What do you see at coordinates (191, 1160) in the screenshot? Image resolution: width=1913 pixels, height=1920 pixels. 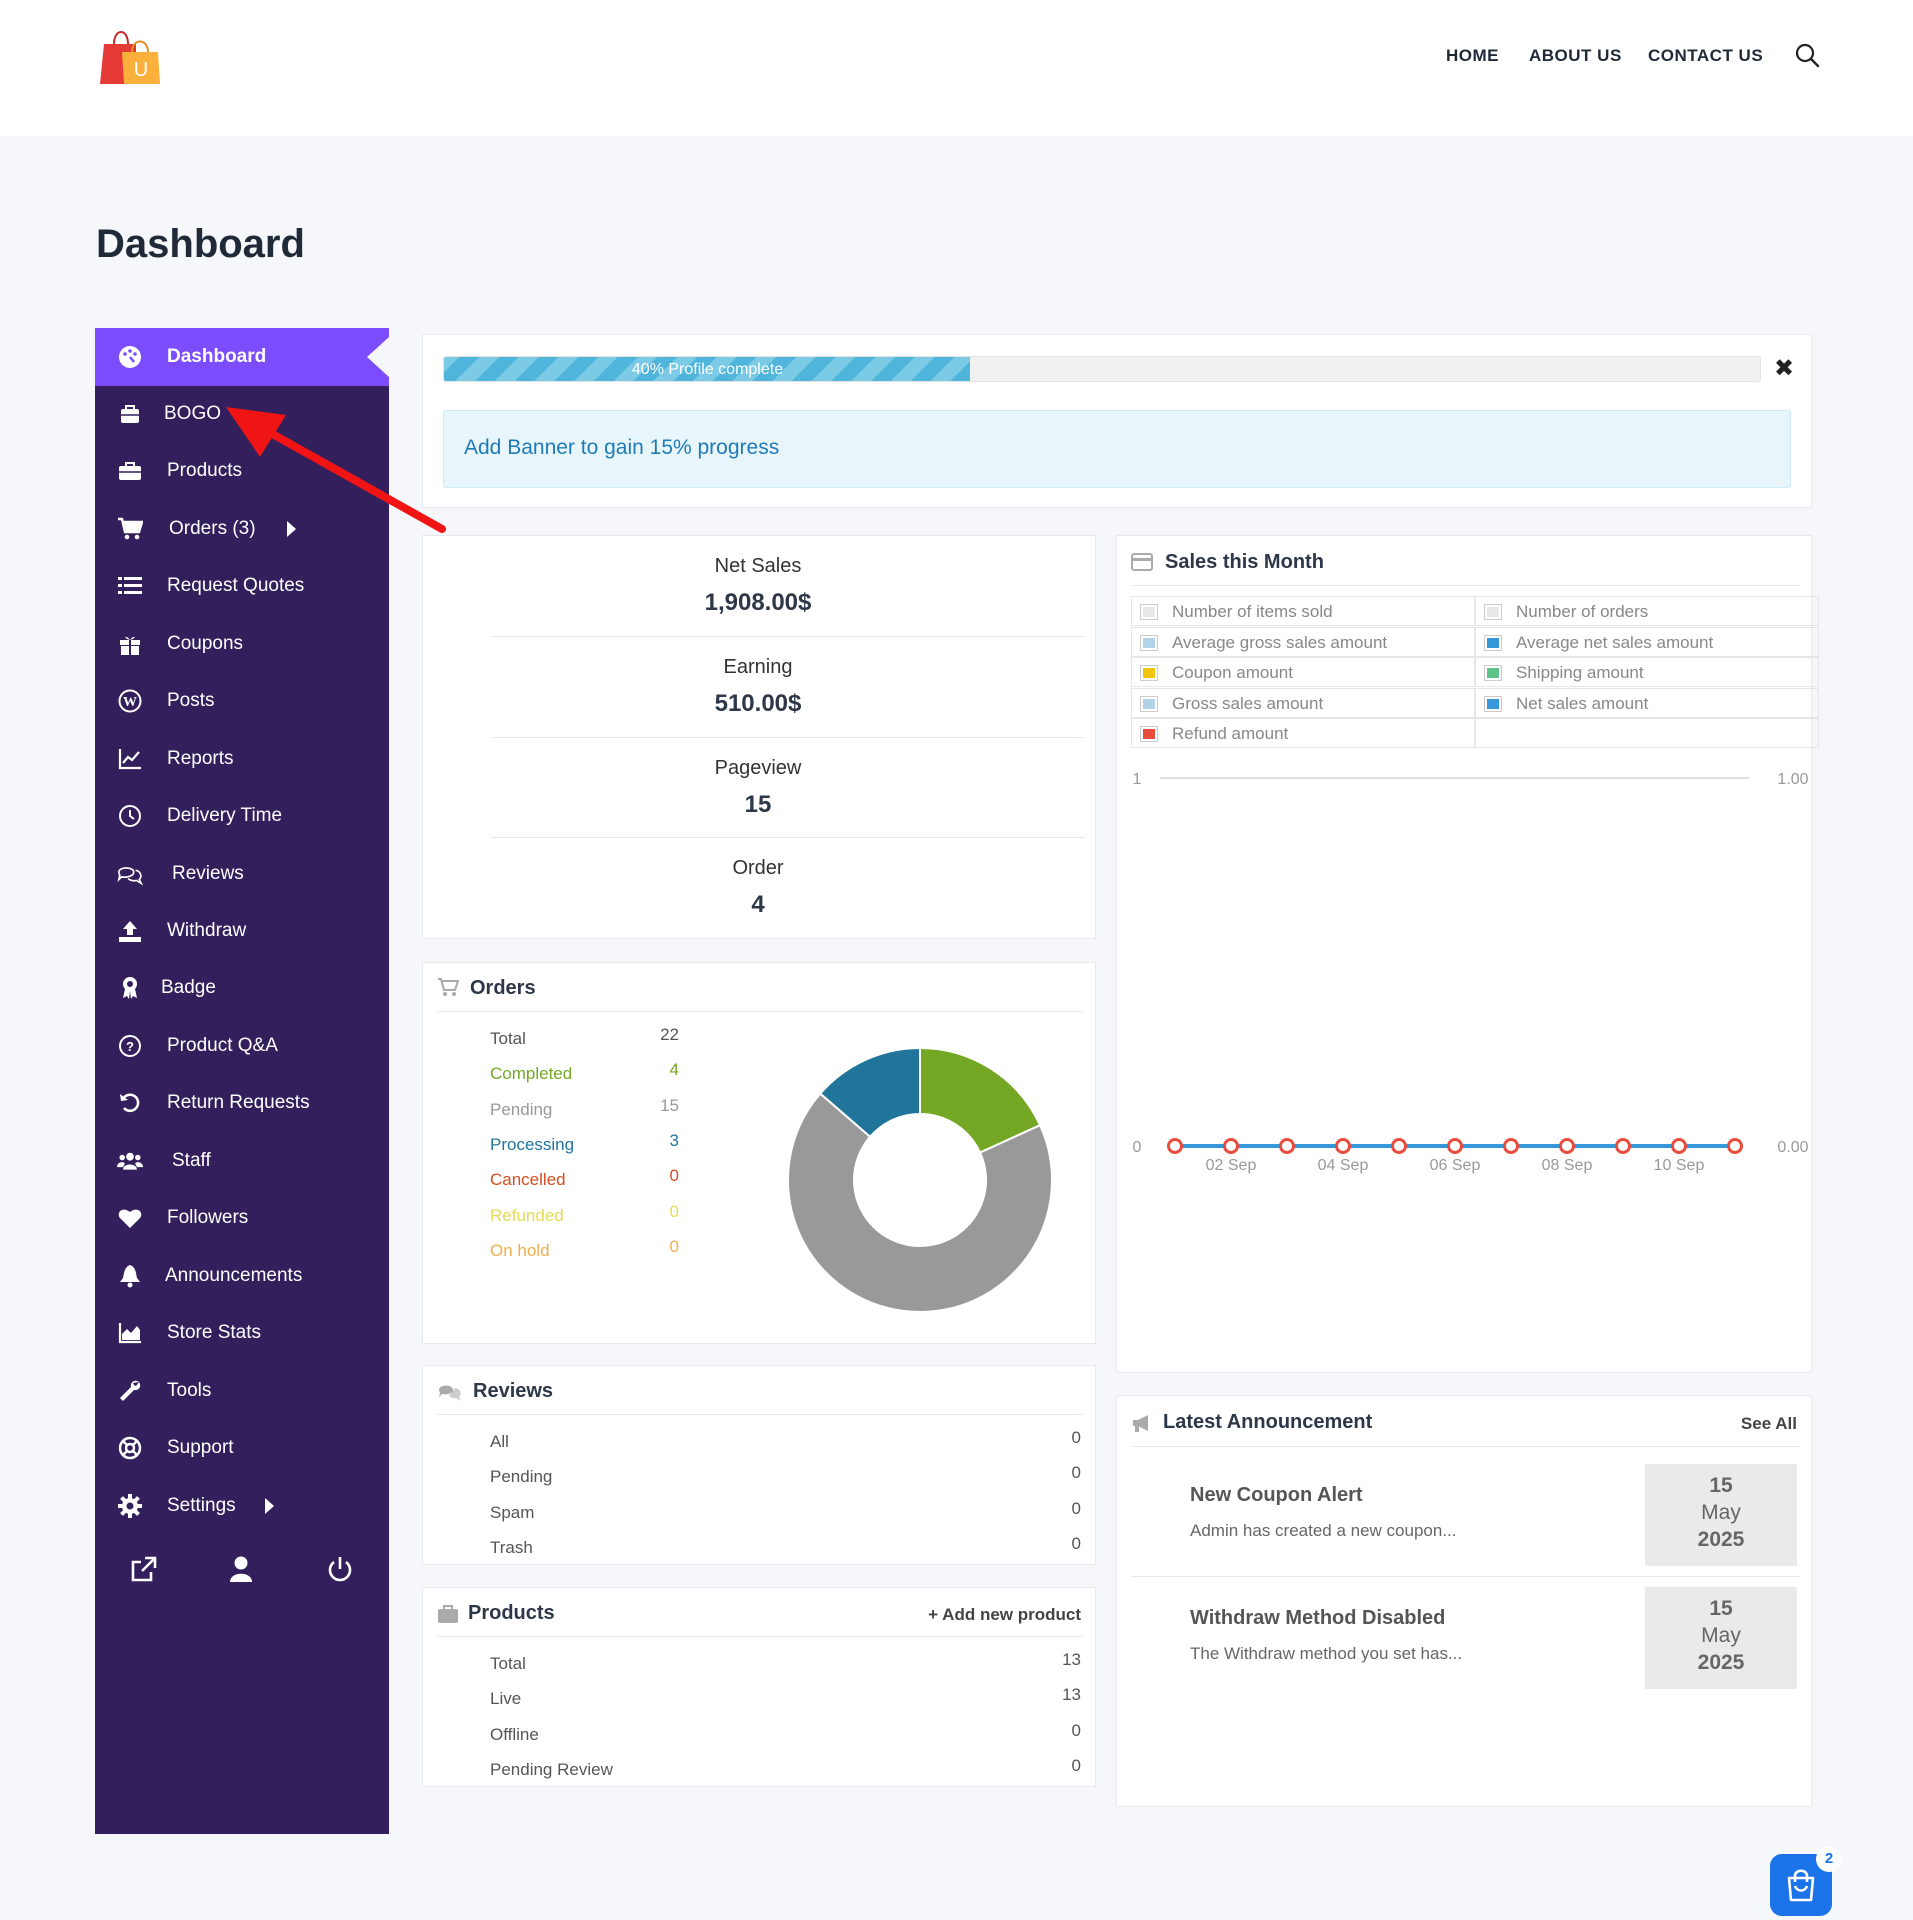 I see `sidebar-item-label: Staff` at bounding box center [191, 1160].